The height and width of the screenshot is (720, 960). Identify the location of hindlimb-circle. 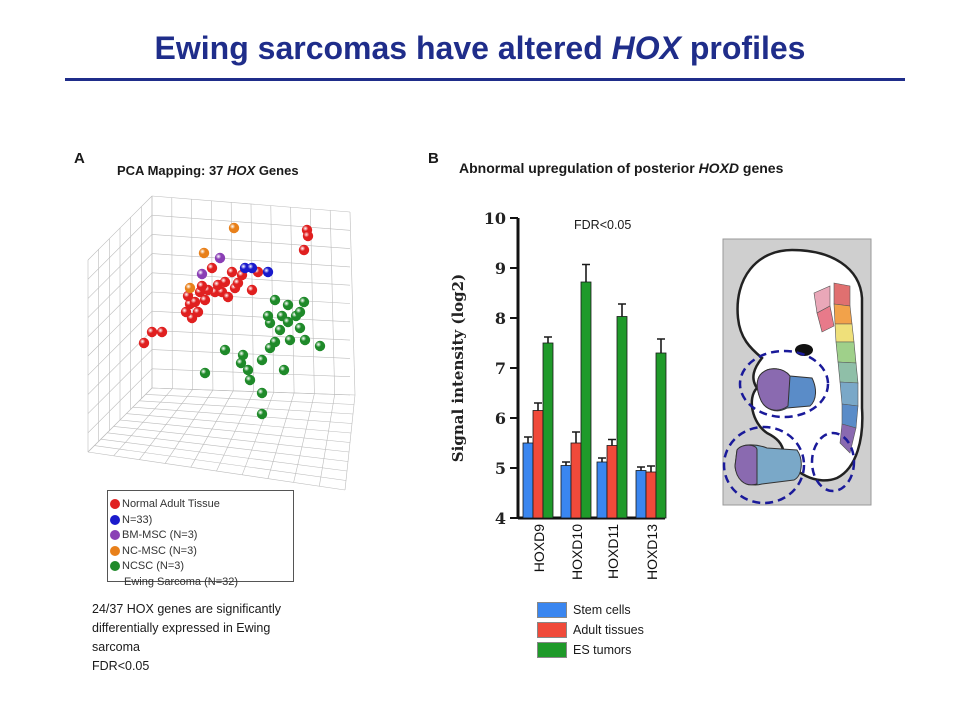
(764, 465).